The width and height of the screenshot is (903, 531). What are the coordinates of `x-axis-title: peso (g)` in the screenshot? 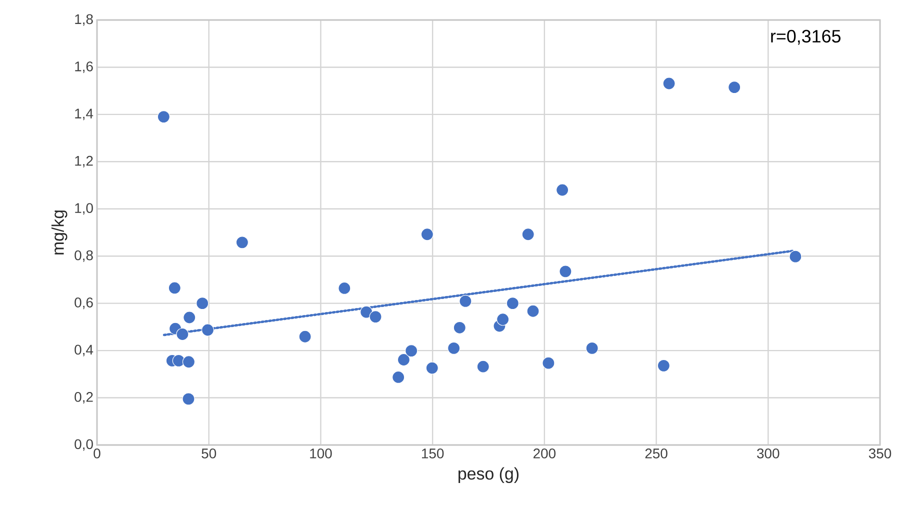 It's located at (488, 475).